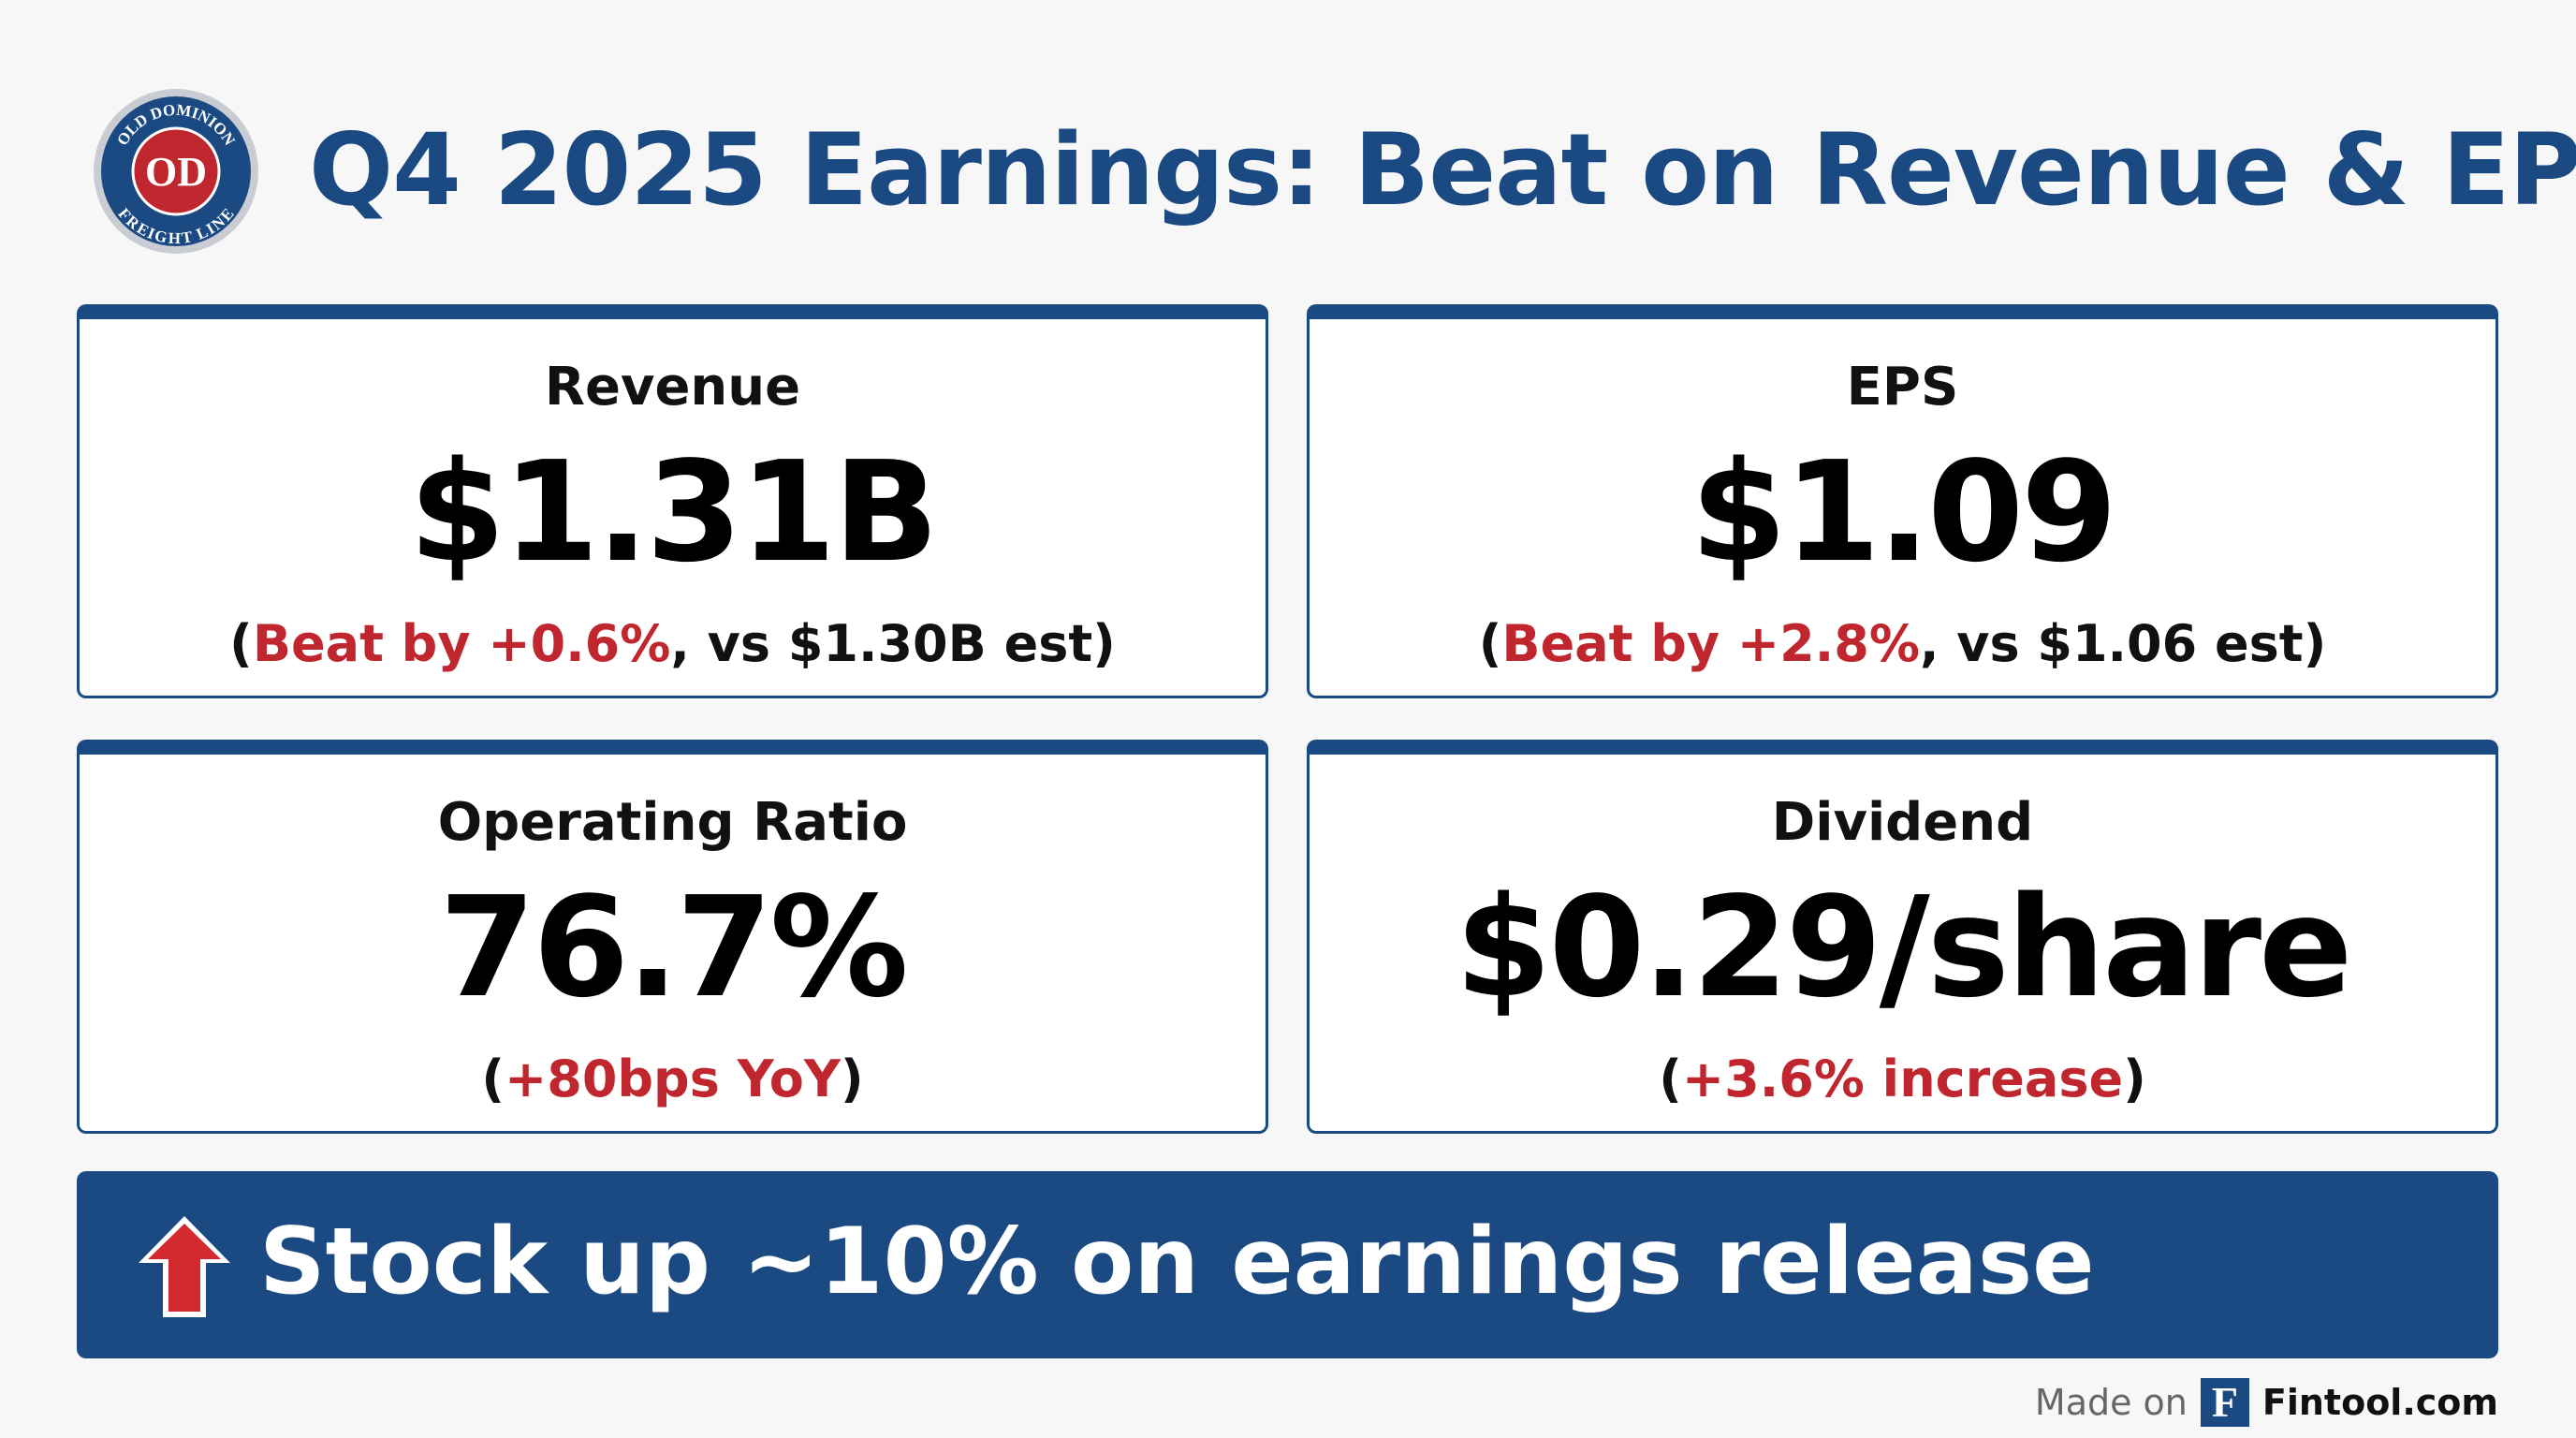 This screenshot has width=2576, height=1438. I want to click on metric-card: EPS $1.09 (Beat by +2.8%, vs $1.06 est), so click(1902, 501).